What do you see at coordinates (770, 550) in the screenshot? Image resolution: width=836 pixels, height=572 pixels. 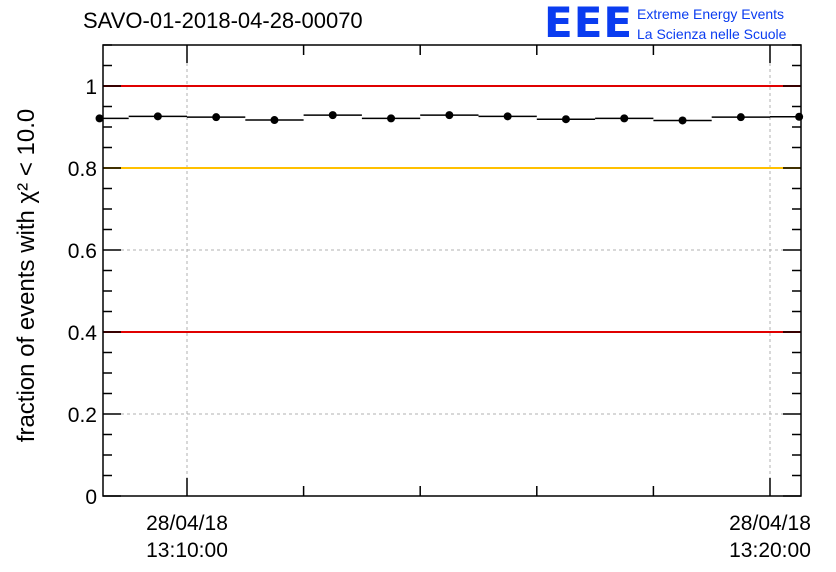 I see `x-tick-label-time: 13:20:00` at bounding box center [770, 550].